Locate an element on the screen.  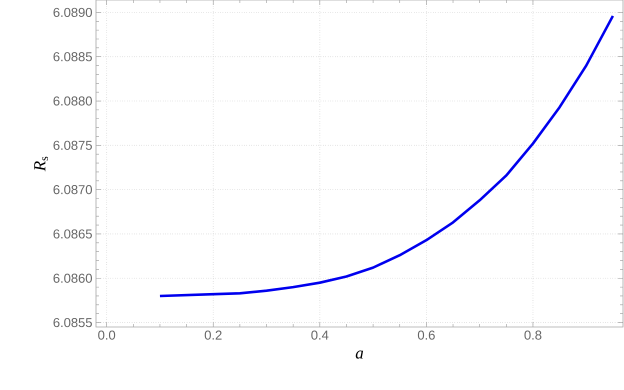
y-tick-label: 6.0875 is located at coordinates (73, 145).